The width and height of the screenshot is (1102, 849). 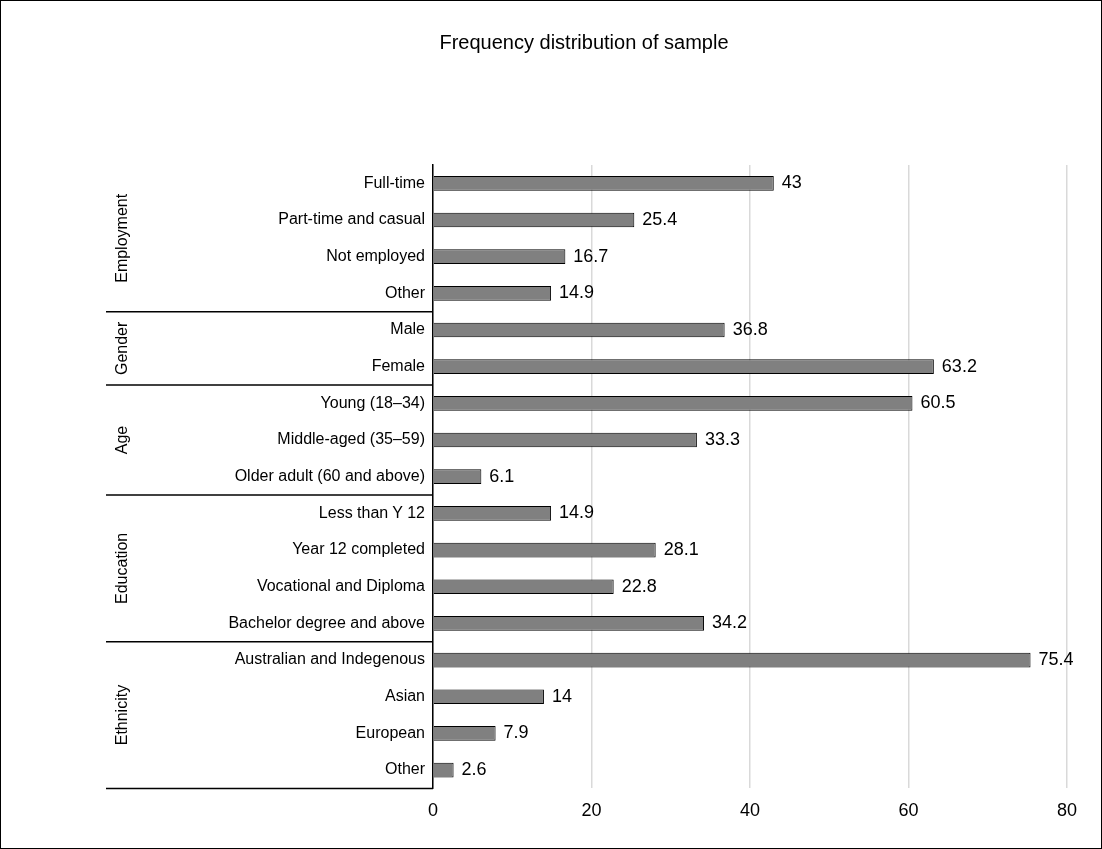 What do you see at coordinates (358, 549) in the screenshot?
I see `y-tick-label: Year 12 completed` at bounding box center [358, 549].